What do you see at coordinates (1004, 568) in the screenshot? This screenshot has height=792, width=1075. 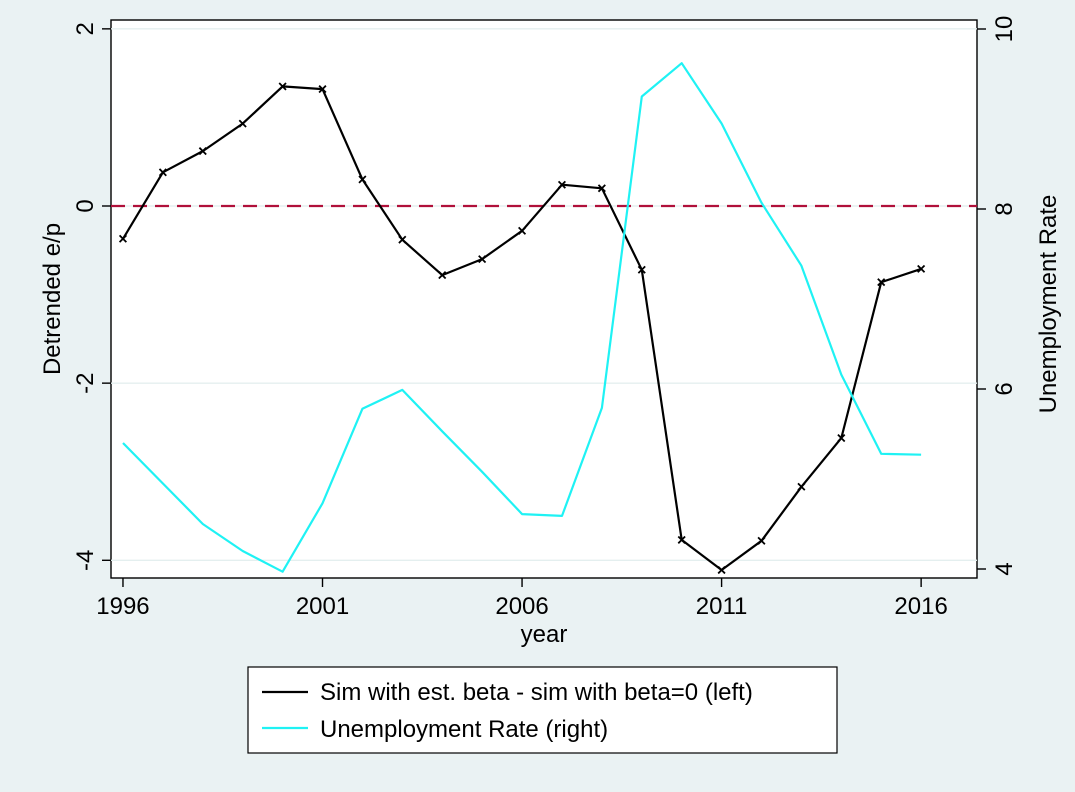 I see `y-tick-label-right: 4` at bounding box center [1004, 568].